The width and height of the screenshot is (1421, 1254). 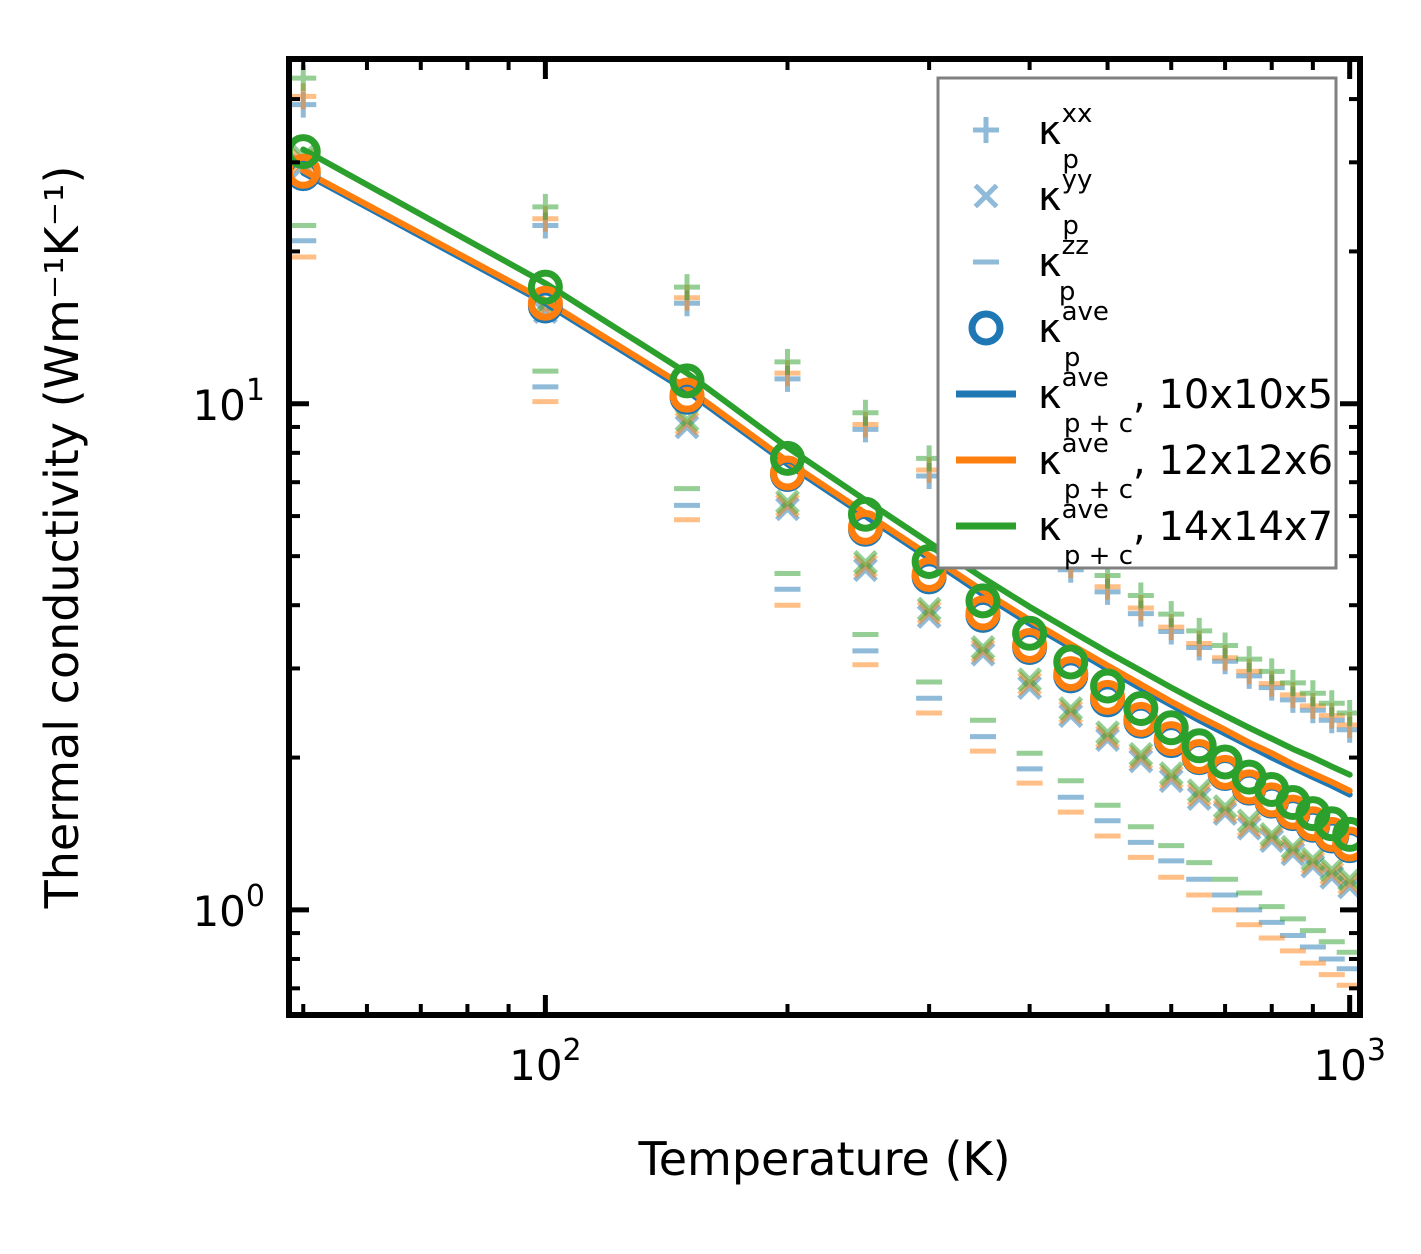 What do you see at coordinates (1032, 203) in the screenshot?
I see `legend-entry: κyy p` at bounding box center [1032, 203].